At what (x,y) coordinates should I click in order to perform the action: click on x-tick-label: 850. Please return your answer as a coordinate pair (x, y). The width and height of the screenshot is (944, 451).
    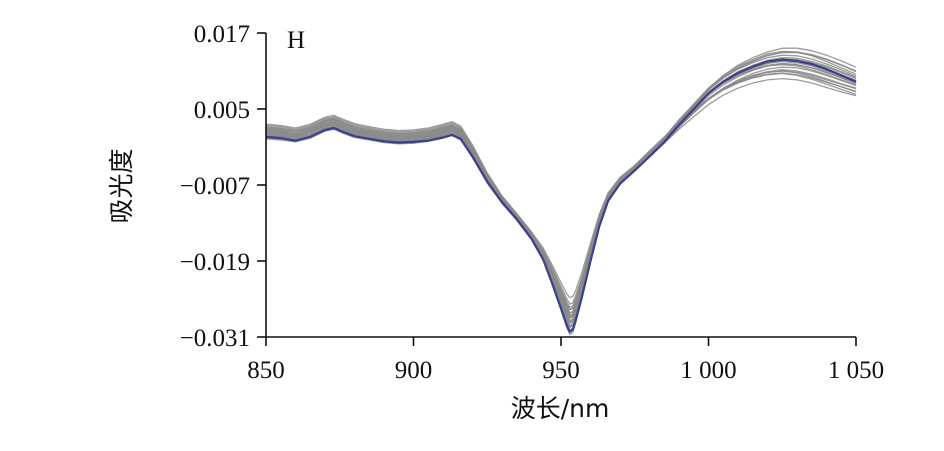
    Looking at the image, I should click on (266, 370).